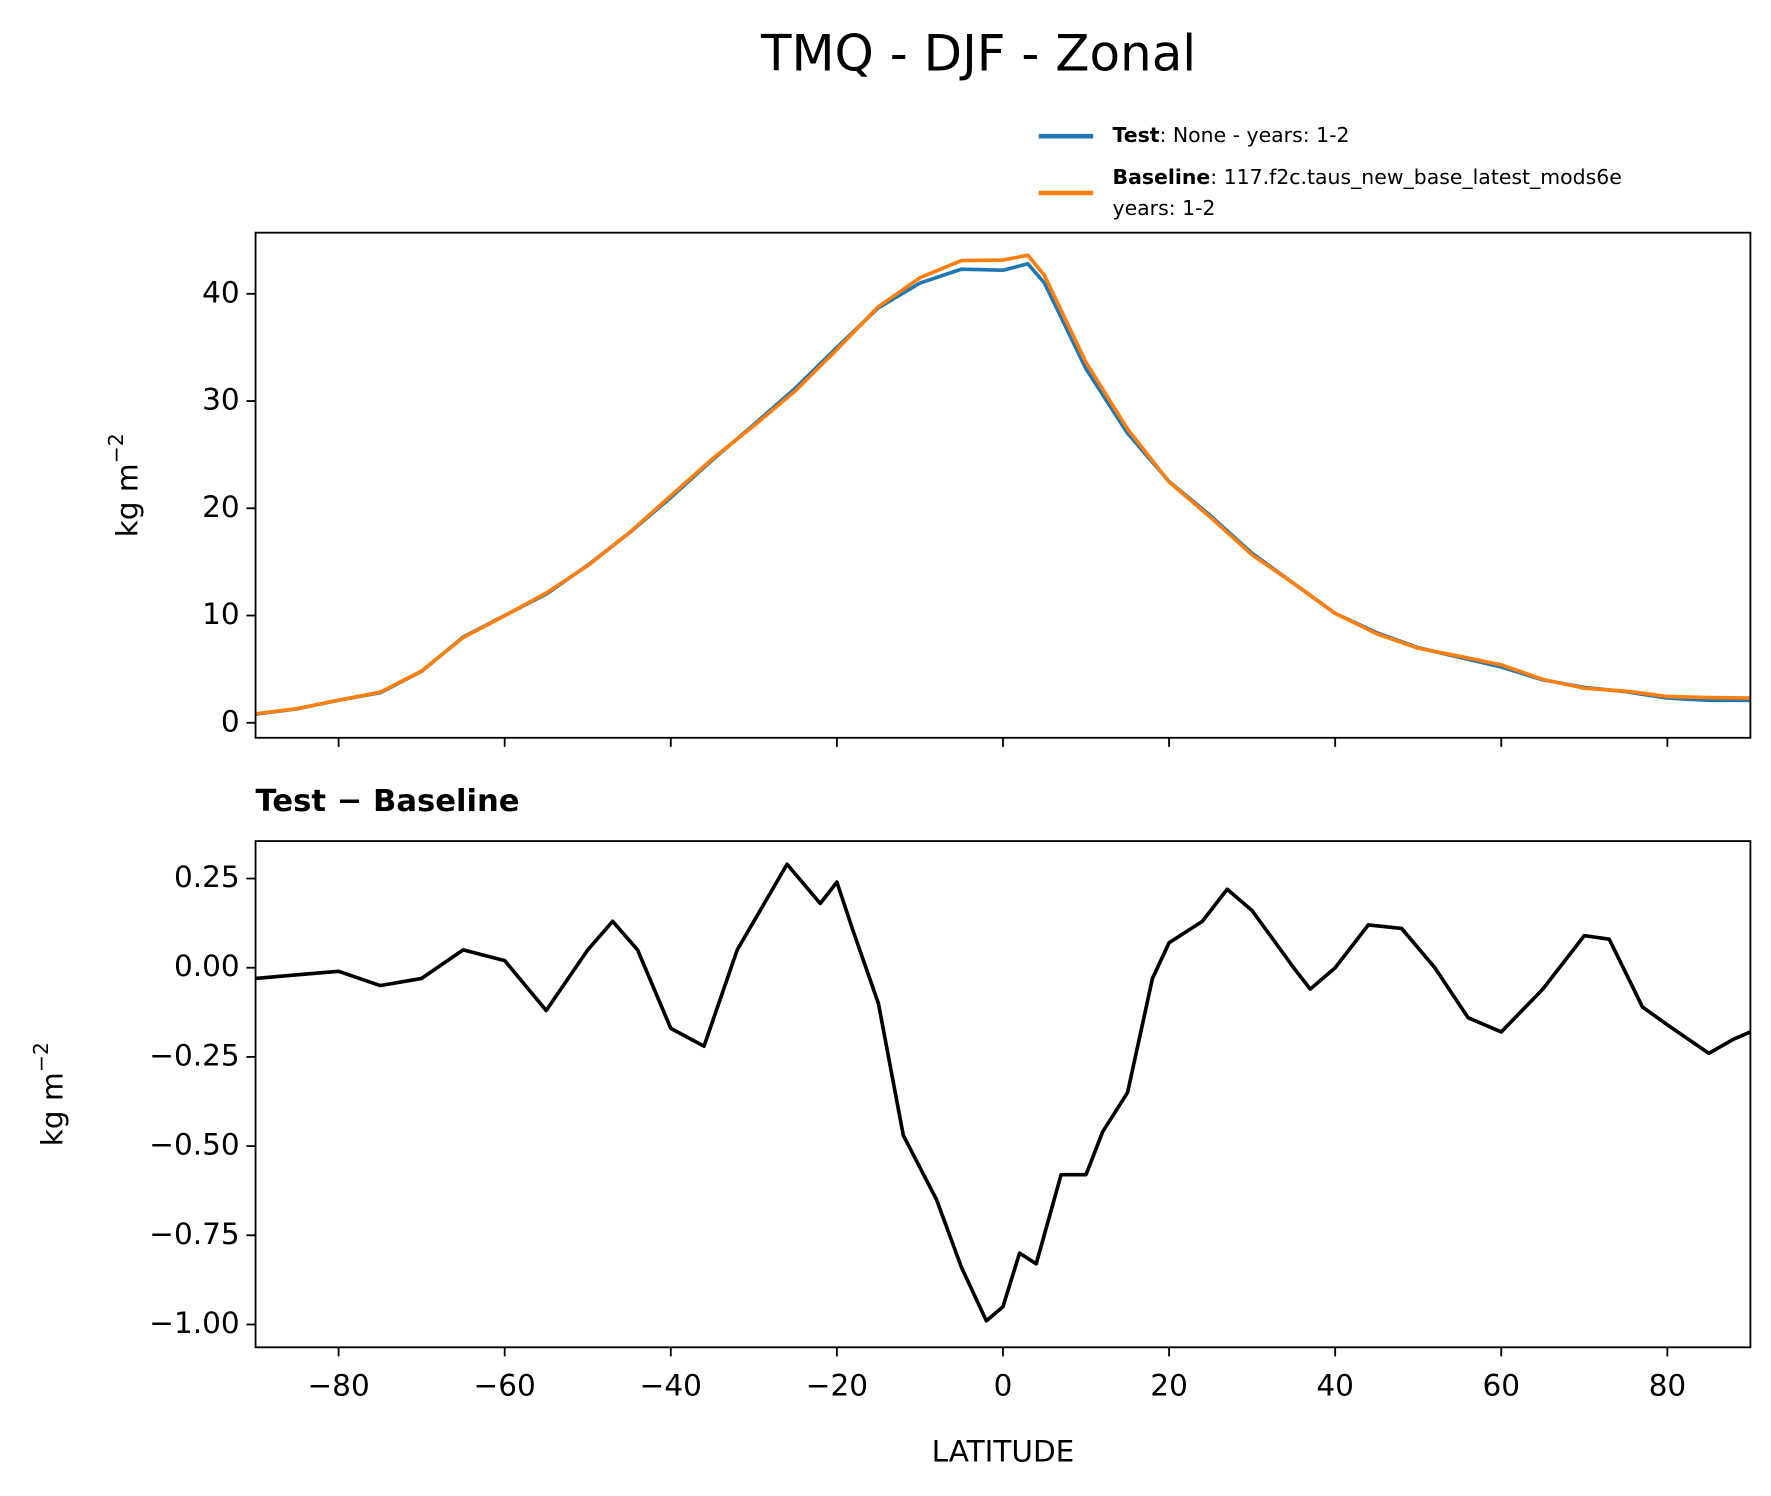 The width and height of the screenshot is (1771, 1496). I want to click on y-tick-label: 0, so click(230, 721).